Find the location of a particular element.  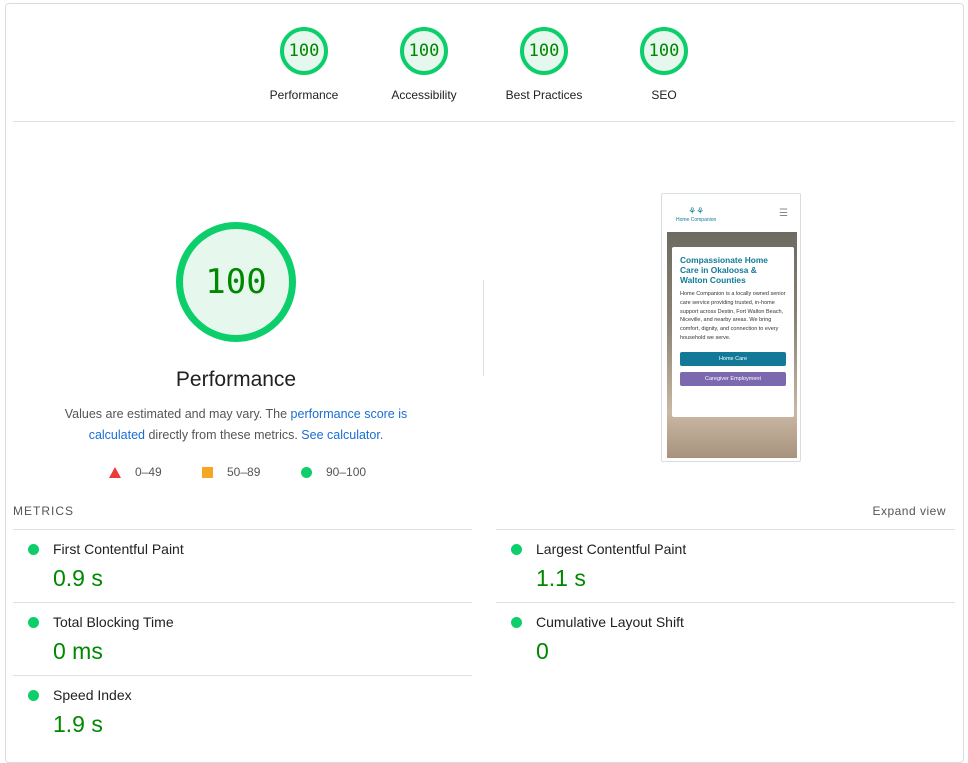

triangle-icon is located at coordinates (115, 472).